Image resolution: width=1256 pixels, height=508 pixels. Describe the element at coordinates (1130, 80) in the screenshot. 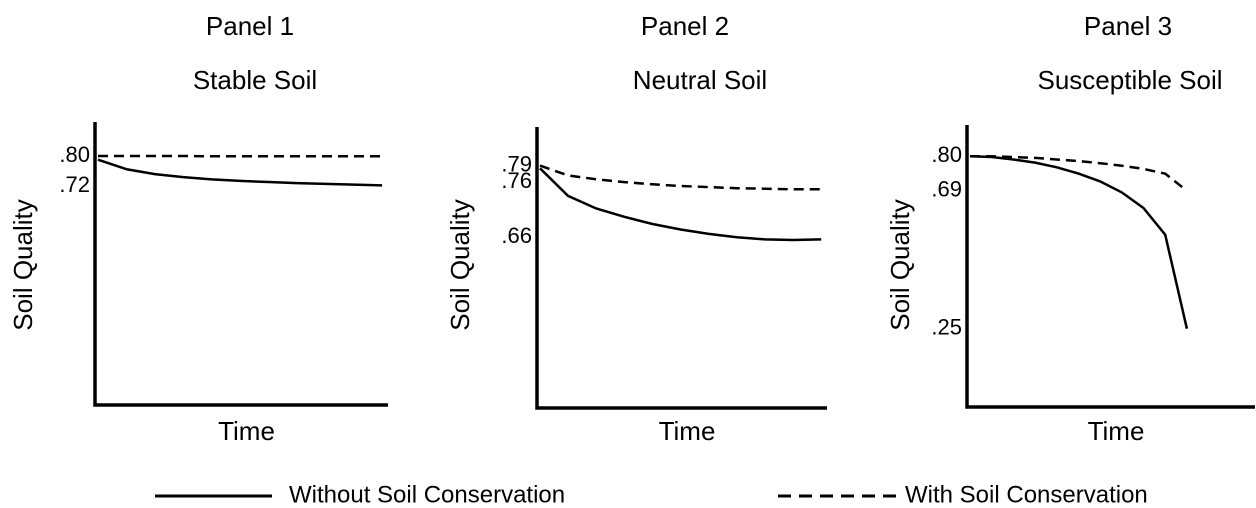

I see `panel-subtitle: Susceptible Soil` at that location.